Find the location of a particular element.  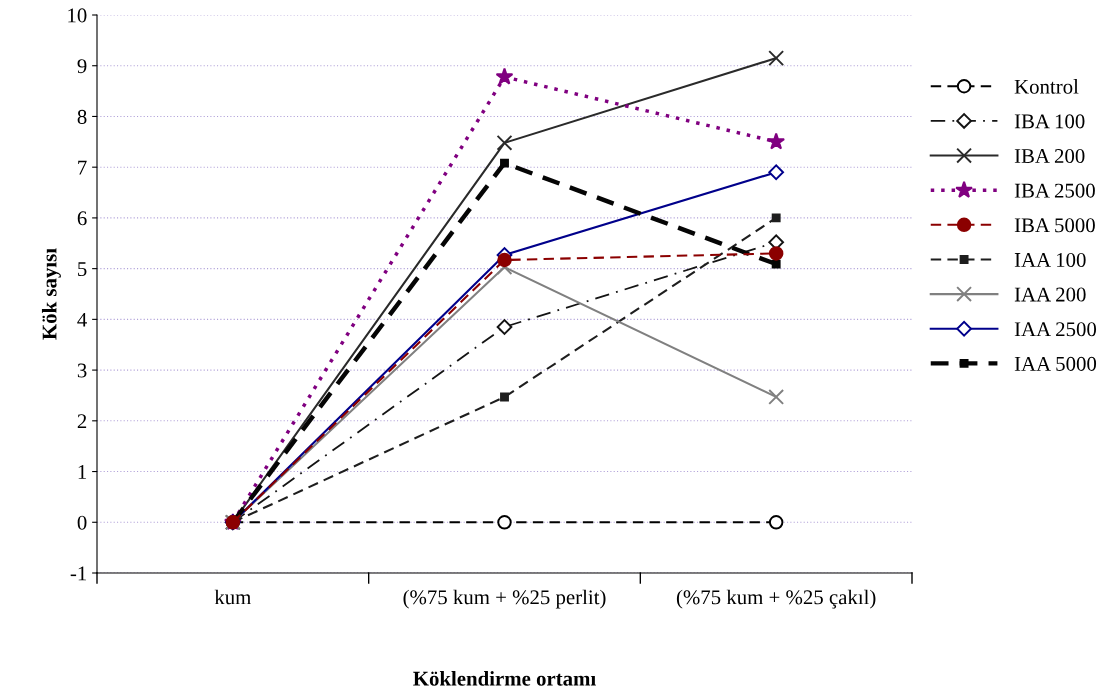

y-axis-title: Kök sayısı is located at coordinates (51, 294).